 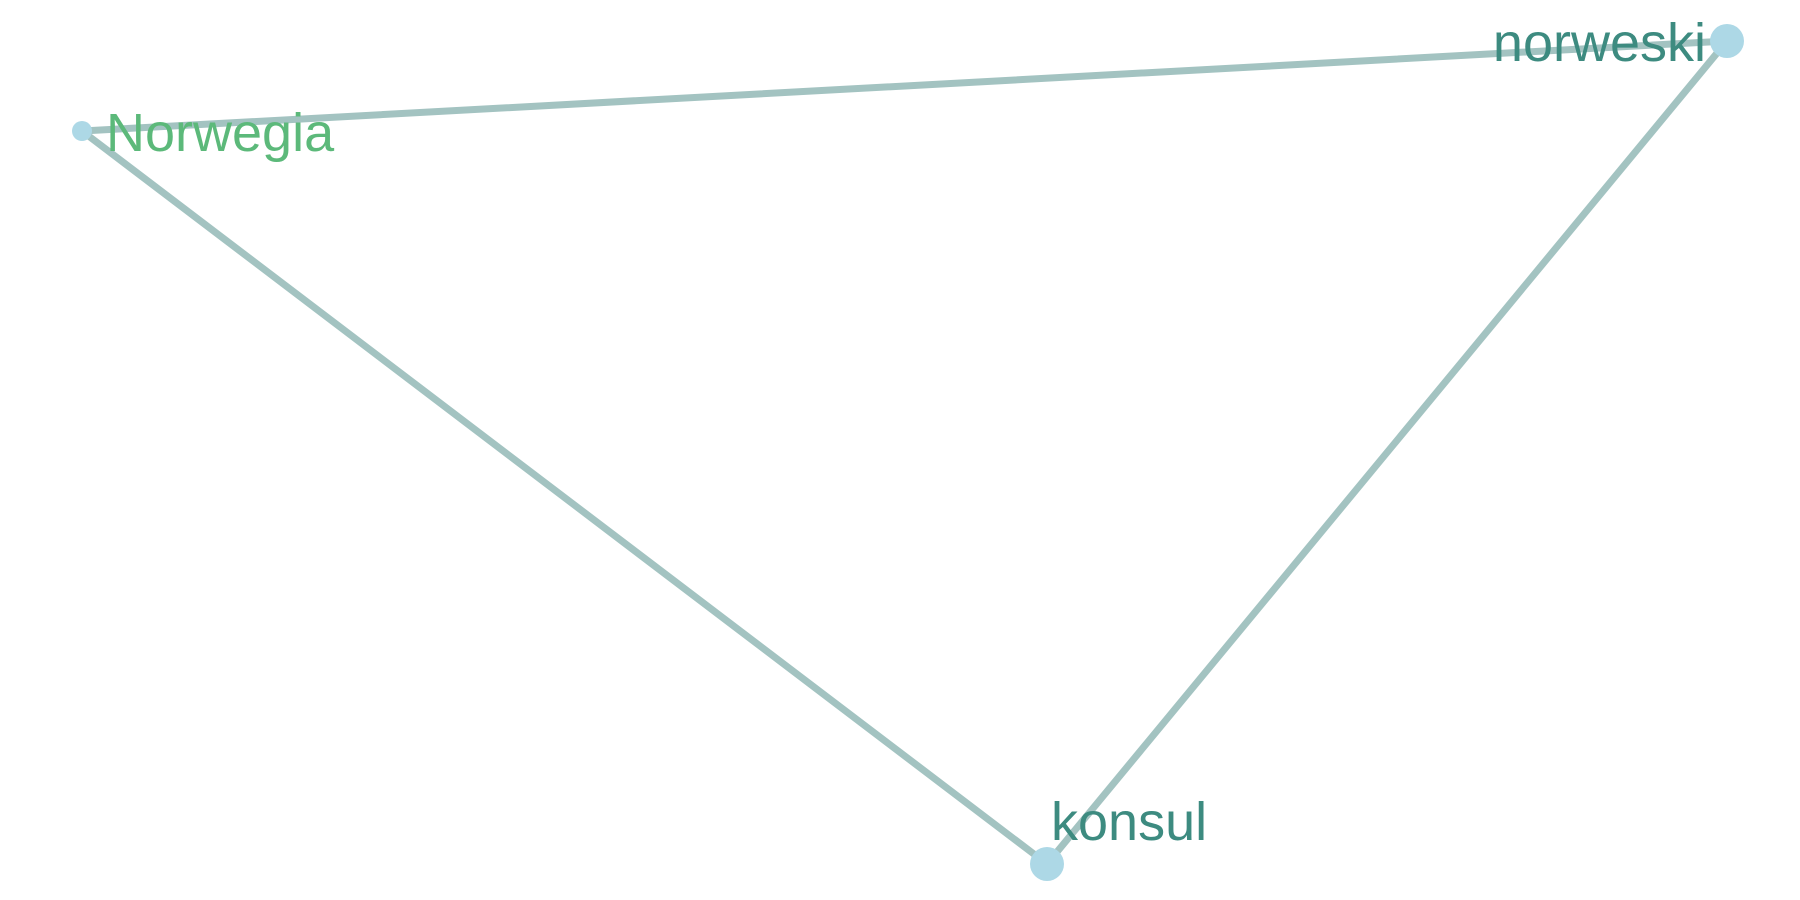 I want to click on edge-norwegia-norweski, so click(x=904, y=86).